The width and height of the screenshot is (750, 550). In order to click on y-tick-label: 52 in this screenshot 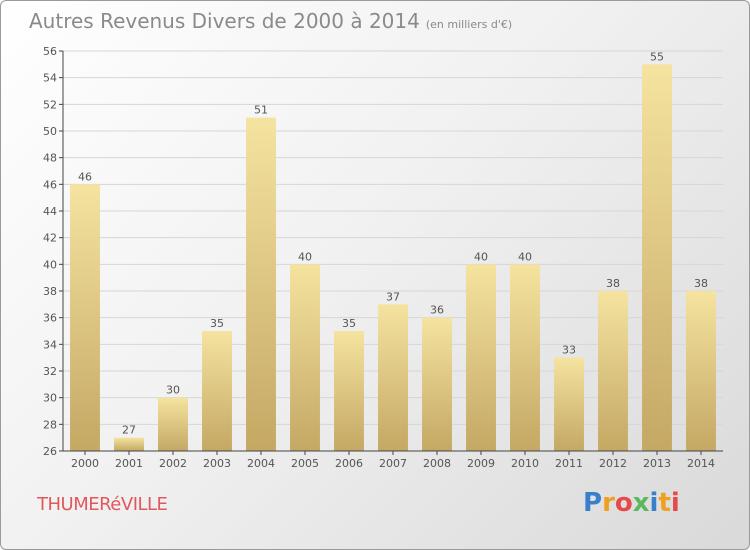, I will do `click(50, 104)`.